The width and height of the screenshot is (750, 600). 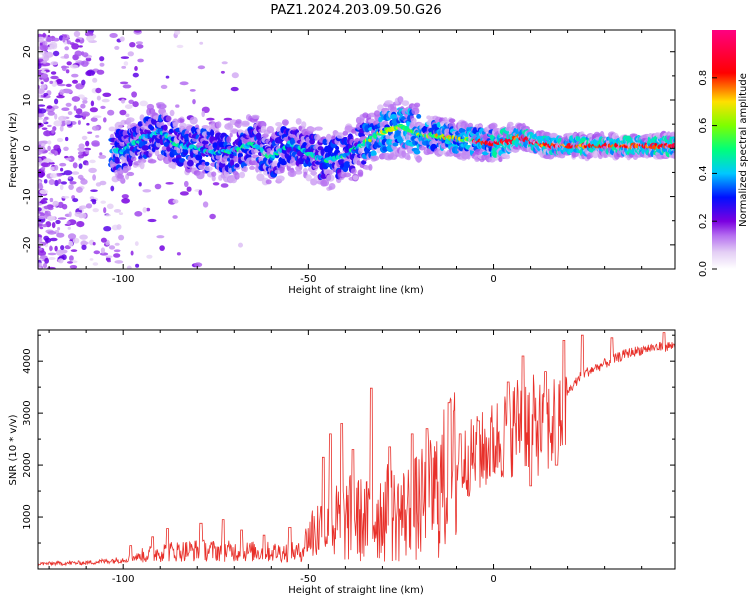 I want to click on heatmap-xtick-label: -100, so click(x=123, y=279).